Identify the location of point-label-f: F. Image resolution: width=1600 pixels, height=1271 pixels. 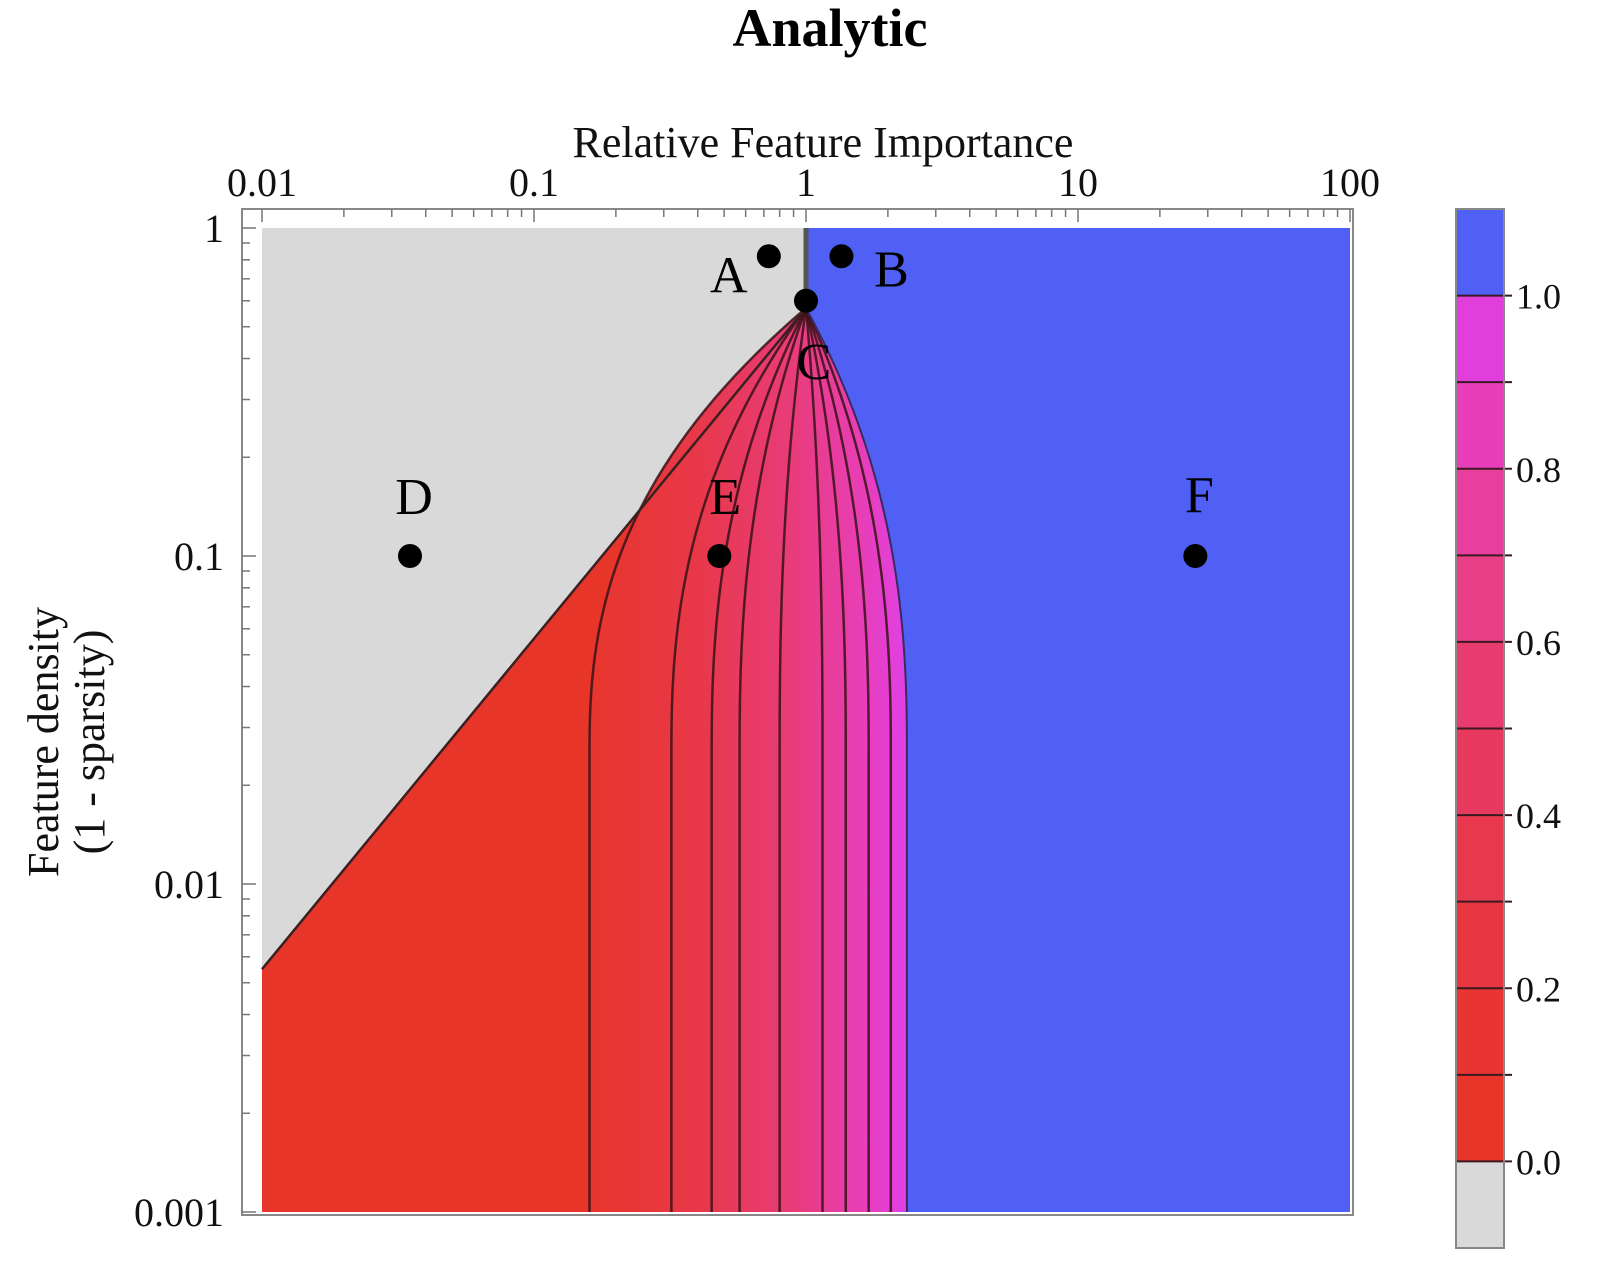
(1199, 495).